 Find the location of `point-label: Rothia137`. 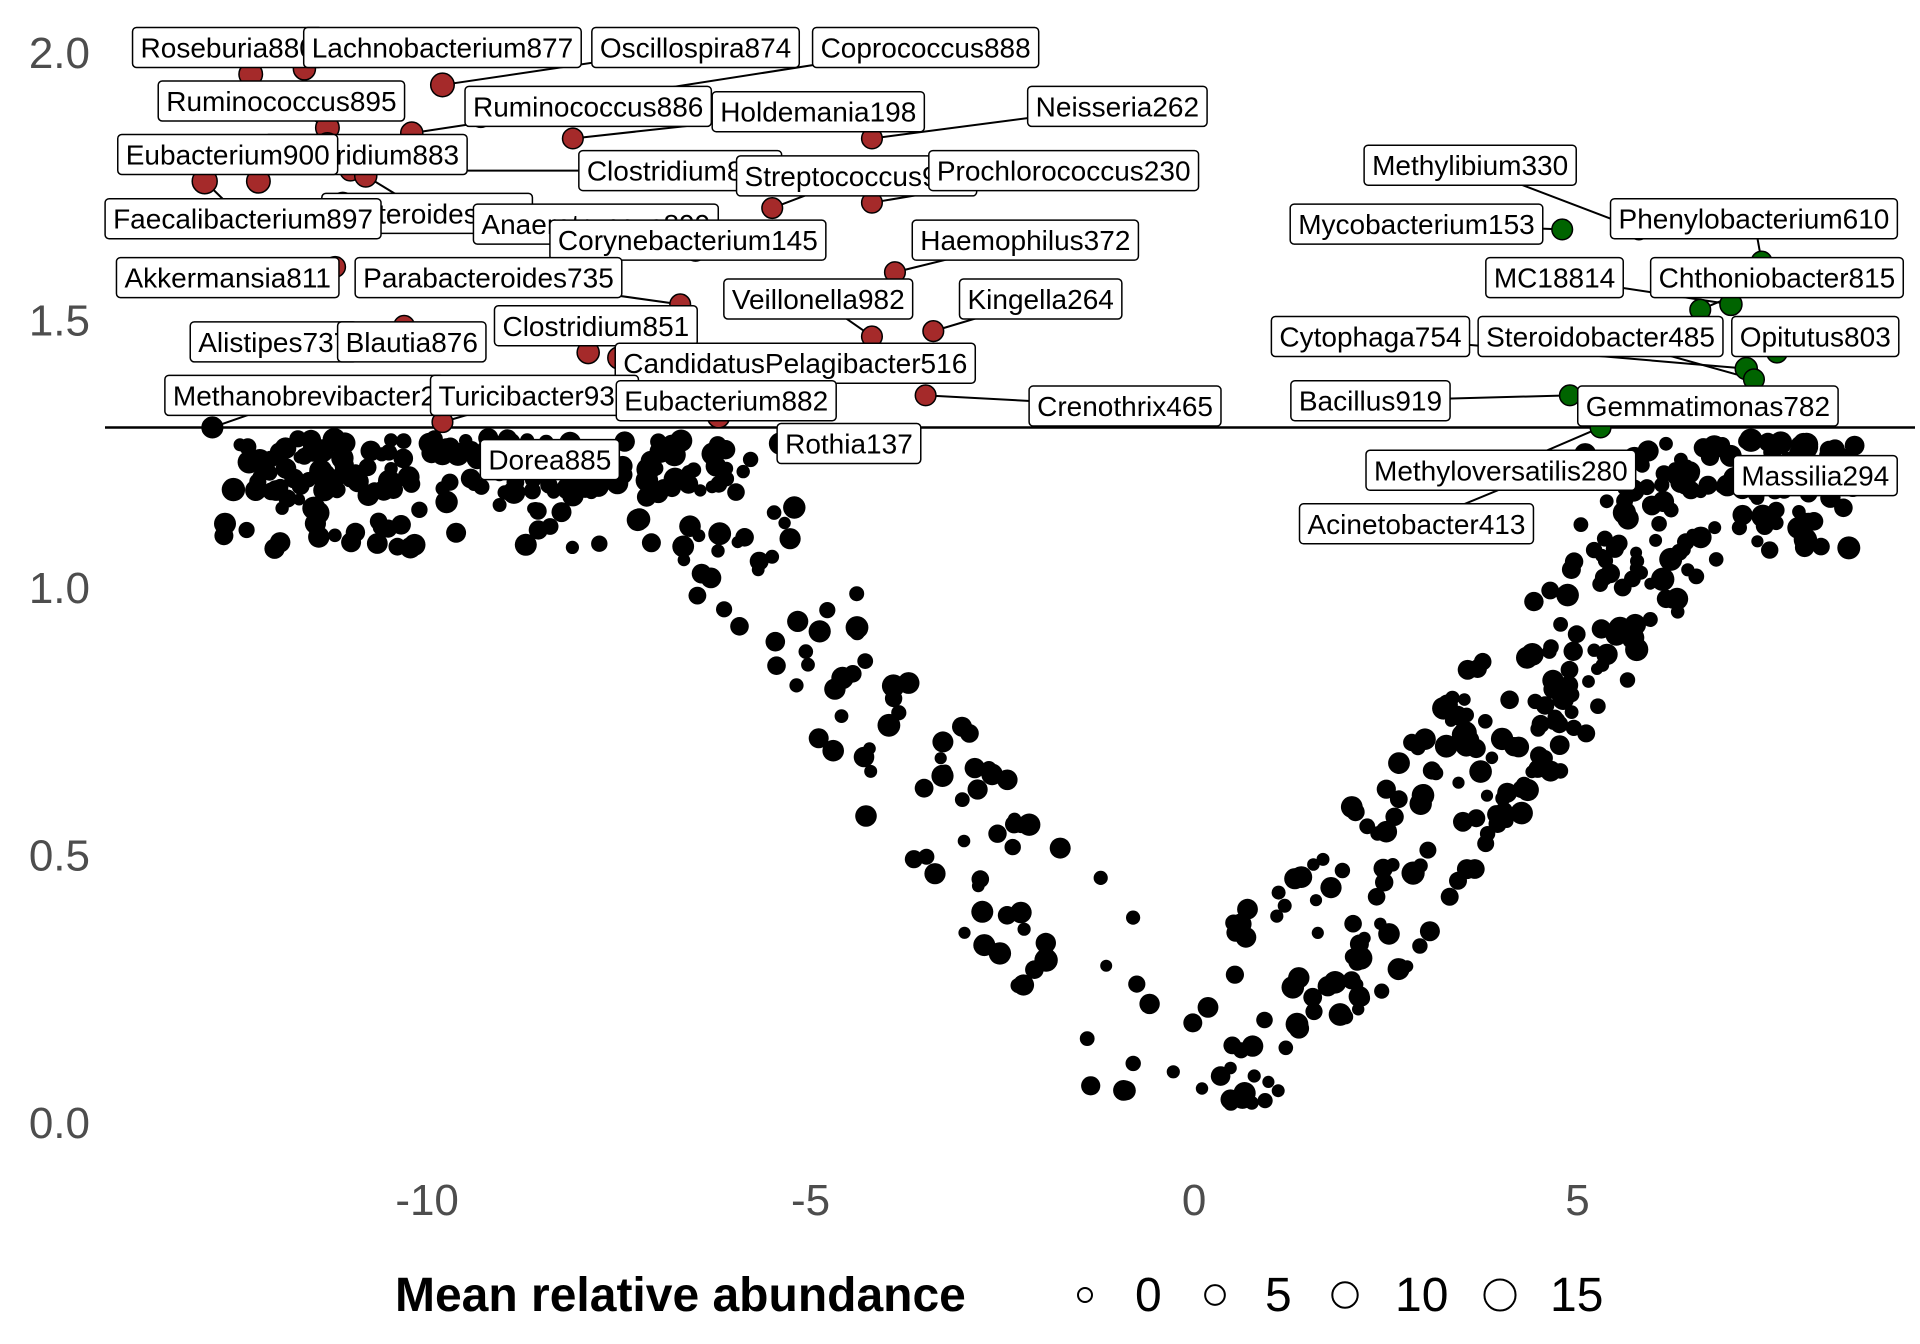

point-label: Rothia137 is located at coordinates (849, 443).